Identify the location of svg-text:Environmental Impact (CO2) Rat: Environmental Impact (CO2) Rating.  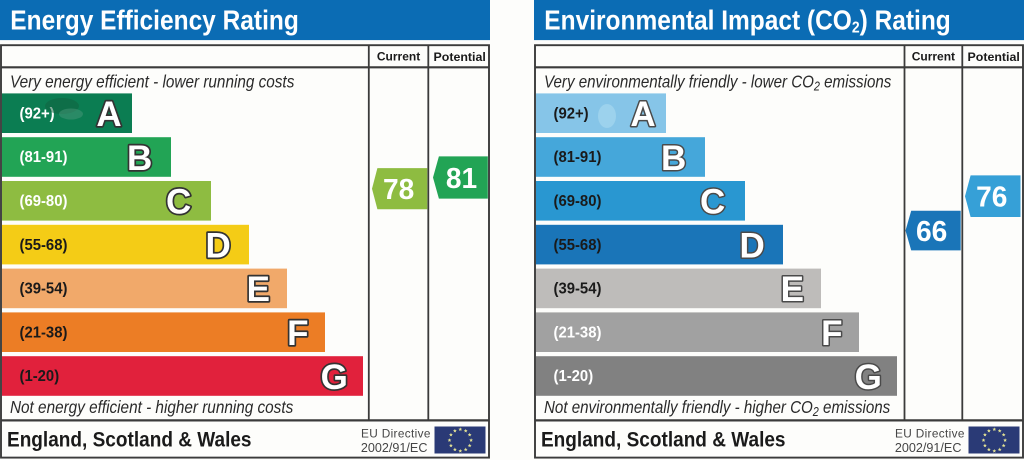
(747, 20).